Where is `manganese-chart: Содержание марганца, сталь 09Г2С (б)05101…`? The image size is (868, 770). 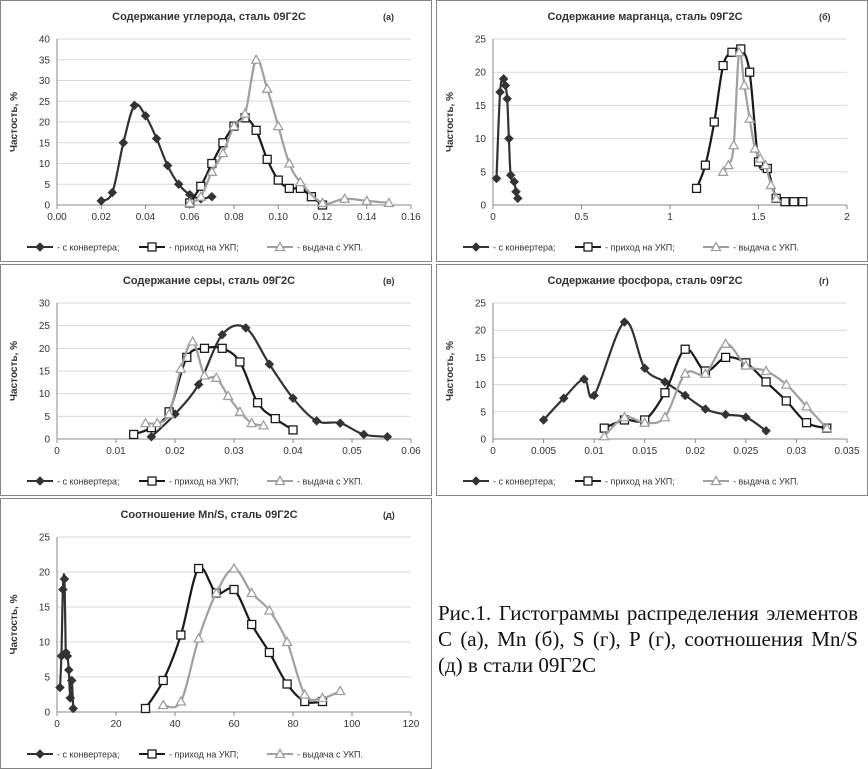 manganese-chart: Содержание марганца, сталь 09Г2С (б)05101… is located at coordinates (647, 132).